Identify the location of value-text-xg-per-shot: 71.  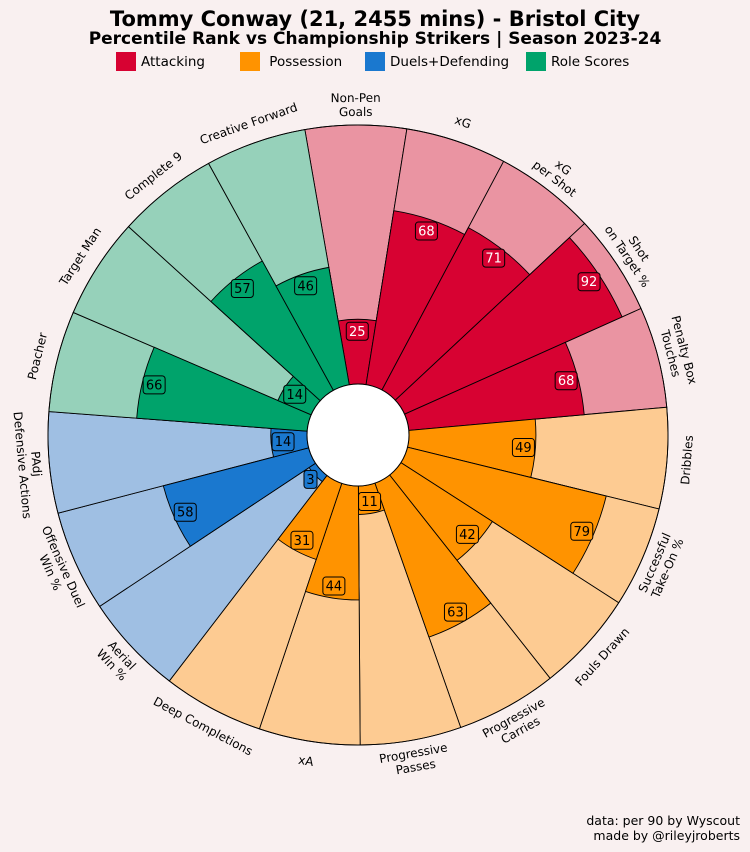
(493, 259).